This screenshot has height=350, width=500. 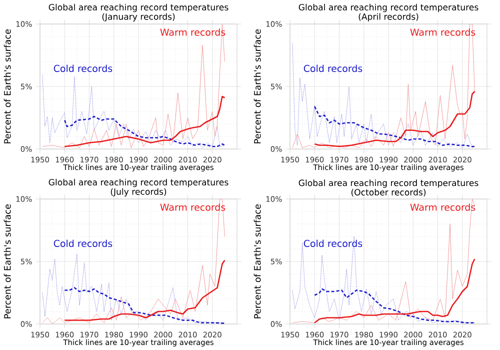 I want to click on chart-subtitle: (July records), so click(x=138, y=192).